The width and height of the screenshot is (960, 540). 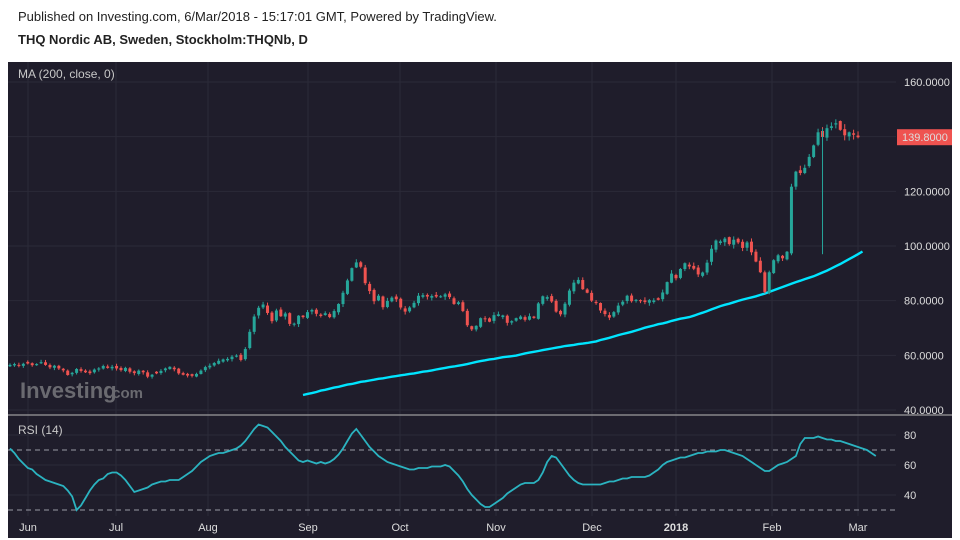 What do you see at coordinates (910, 436) in the screenshot?
I see `rsi-tick-label: 80` at bounding box center [910, 436].